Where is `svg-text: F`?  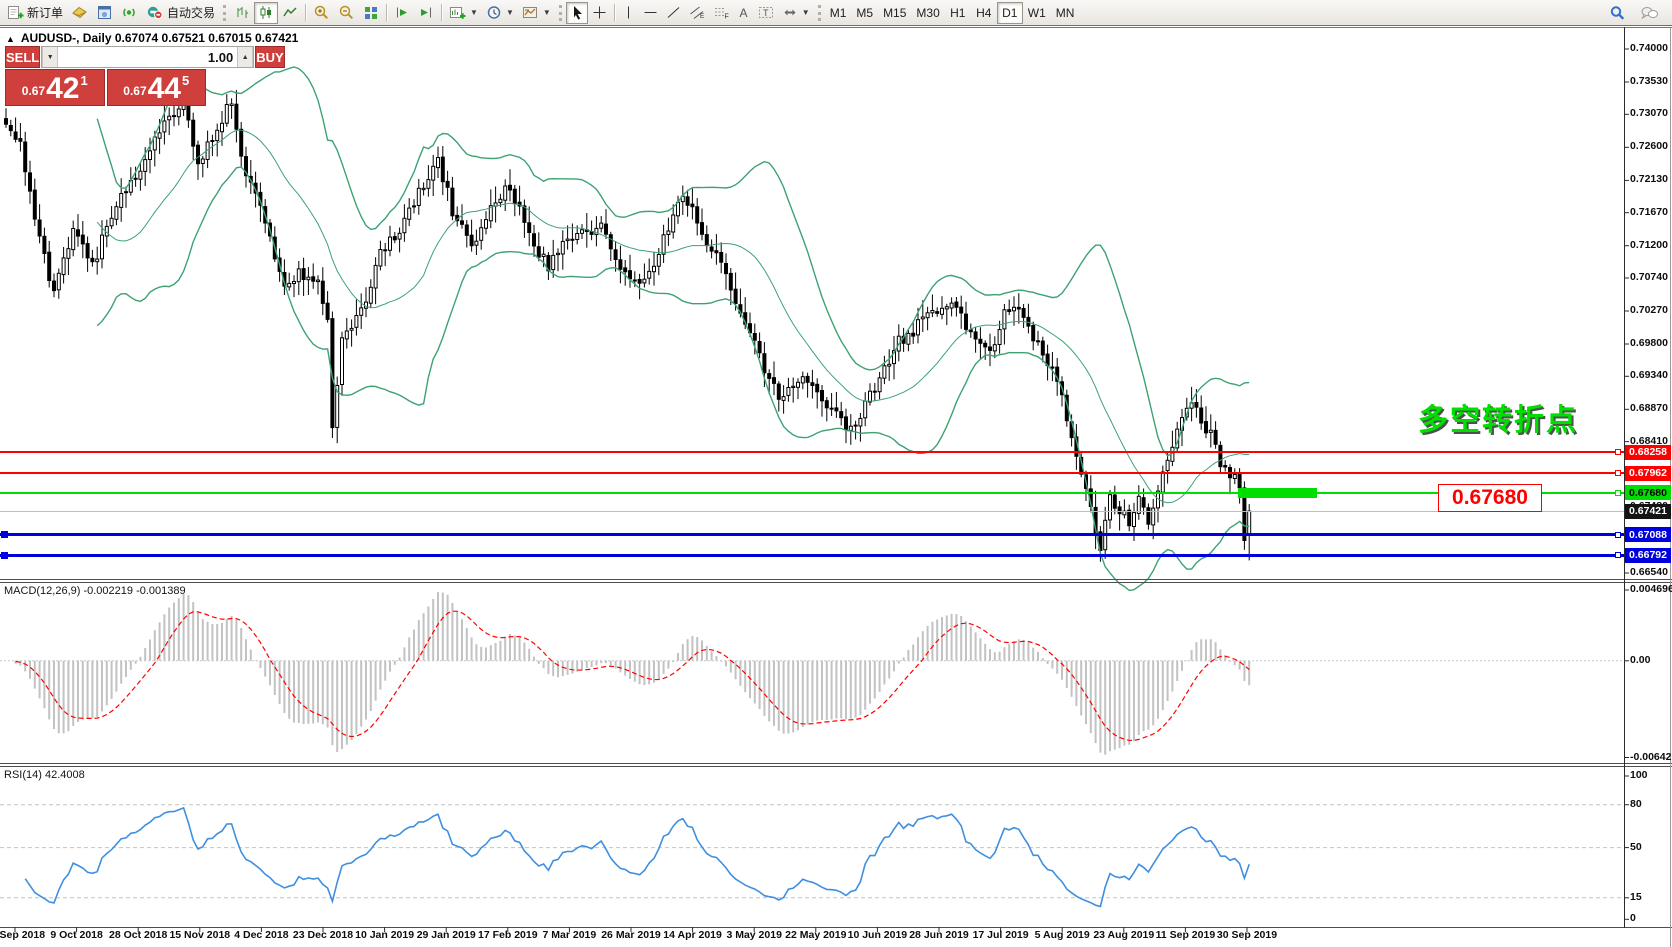 svg-text: F is located at coordinates (726, 17).